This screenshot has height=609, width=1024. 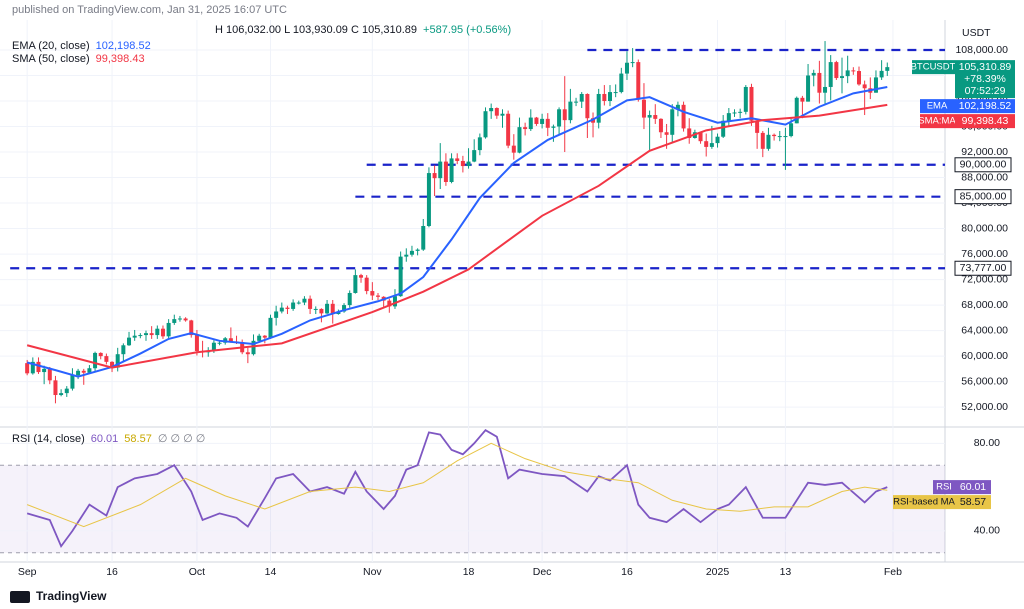 What do you see at coordinates (984, 177) in the screenshot?
I see `y-tick-label: 88,000.00` at bounding box center [984, 177].